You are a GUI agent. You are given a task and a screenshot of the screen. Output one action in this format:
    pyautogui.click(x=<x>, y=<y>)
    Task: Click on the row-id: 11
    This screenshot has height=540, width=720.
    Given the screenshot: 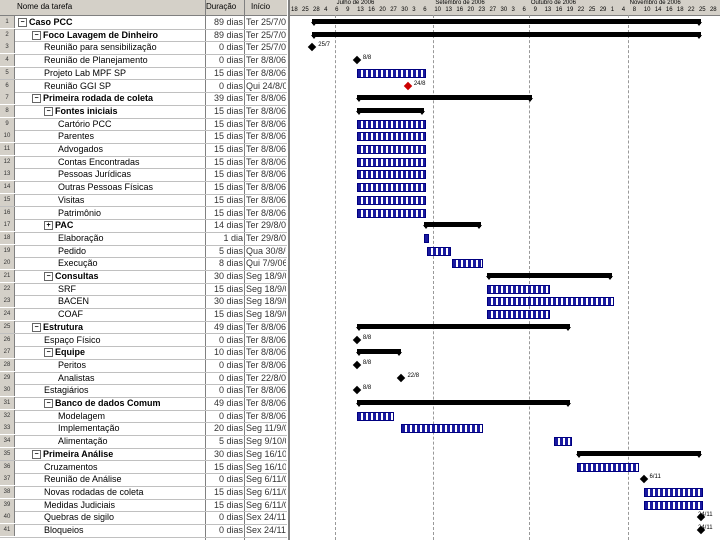 What is the action you would take?
    pyautogui.click(x=7, y=149)
    